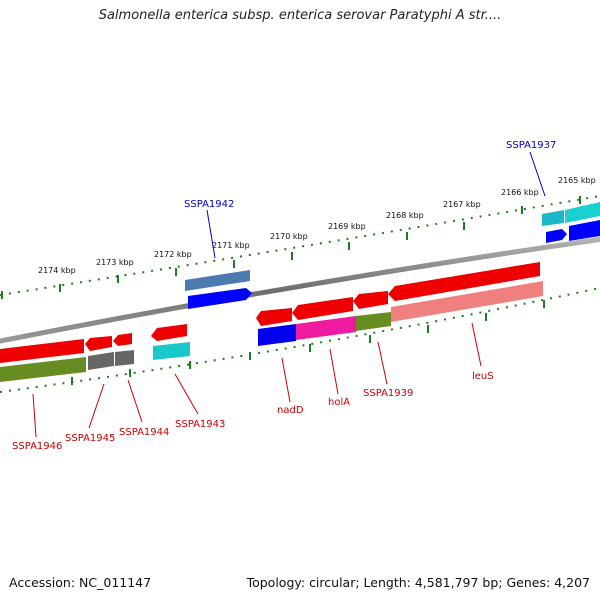 The width and height of the screenshot is (600, 600). What do you see at coordinates (57, 270) in the screenshot?
I see `scale-label-2174: 2174 kbp` at bounding box center [57, 270].